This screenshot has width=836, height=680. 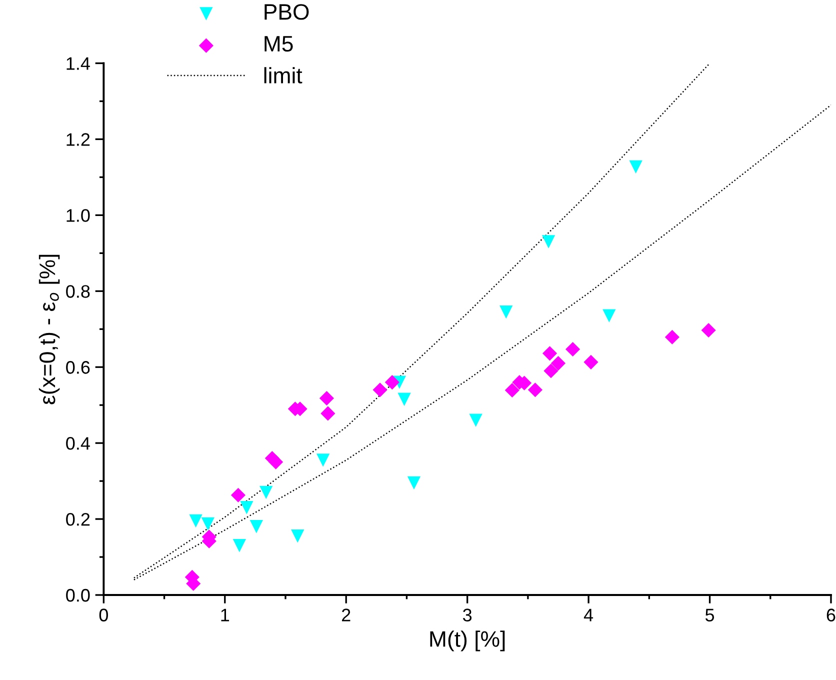 I want to click on x-tick-label: 1, so click(x=225, y=615).